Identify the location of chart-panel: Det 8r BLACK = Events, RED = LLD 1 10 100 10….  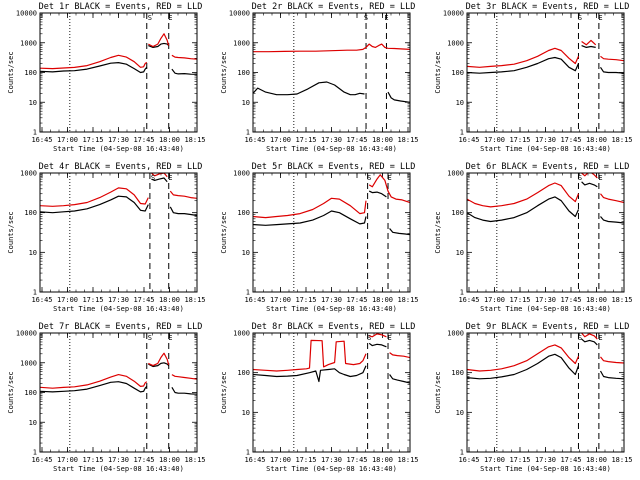
(319, 397).